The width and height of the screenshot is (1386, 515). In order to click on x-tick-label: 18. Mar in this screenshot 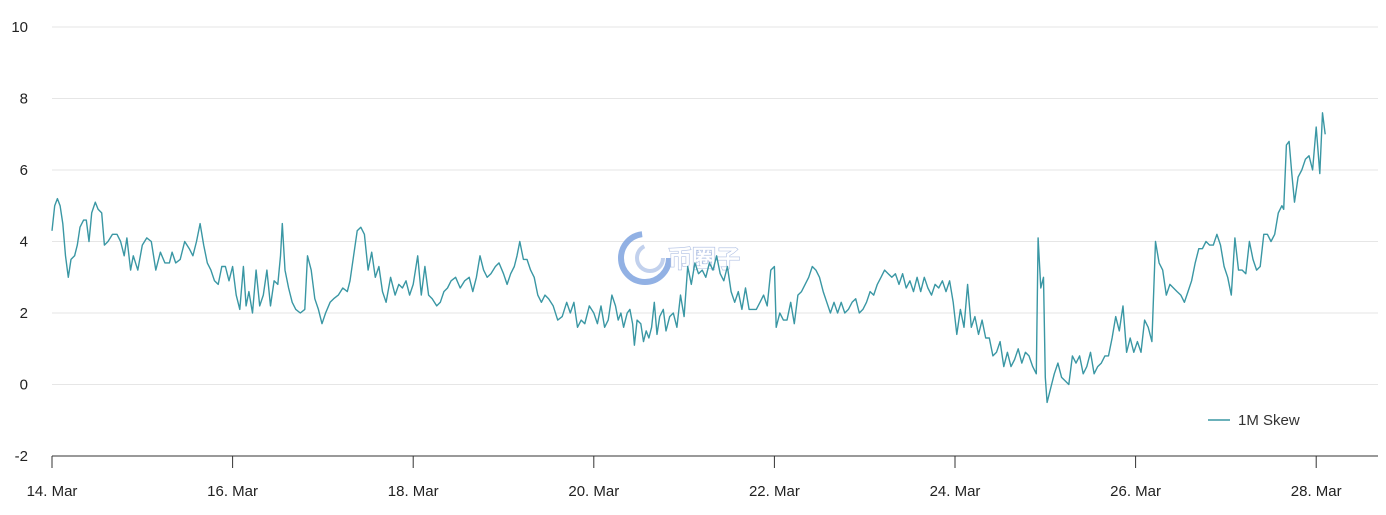, I will do `click(413, 491)`.